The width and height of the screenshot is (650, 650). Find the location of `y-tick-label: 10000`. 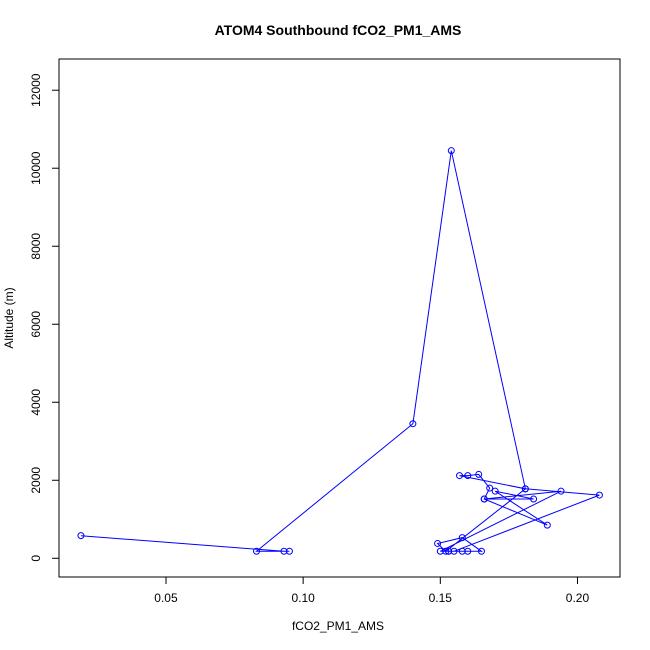

y-tick-label: 10000 is located at coordinates (36, 168).